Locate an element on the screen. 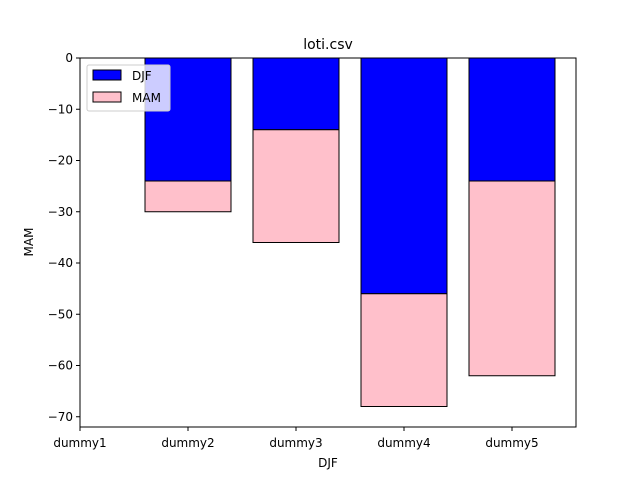  bar-djf-dummy3 is located at coordinates (296, 94).